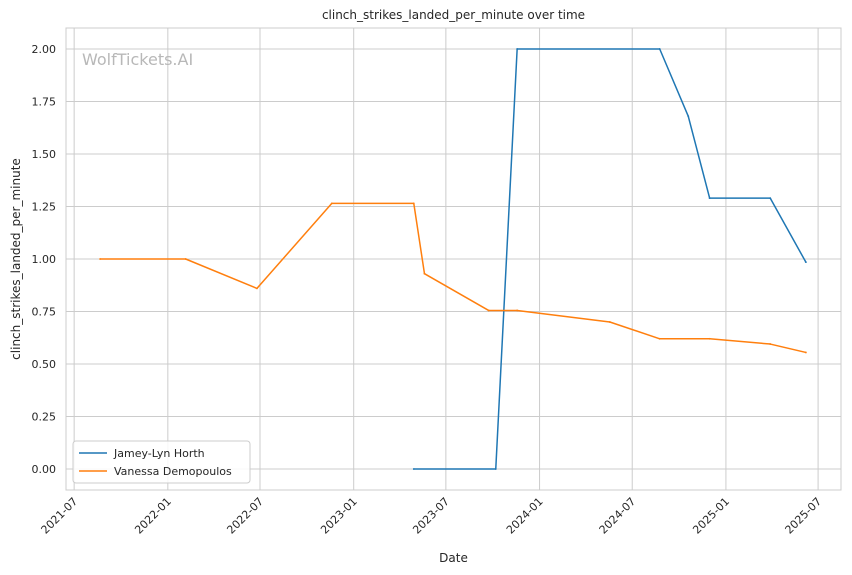 The image size is (852, 575). I want to click on y-tick-label: 1.75, so click(44, 102).